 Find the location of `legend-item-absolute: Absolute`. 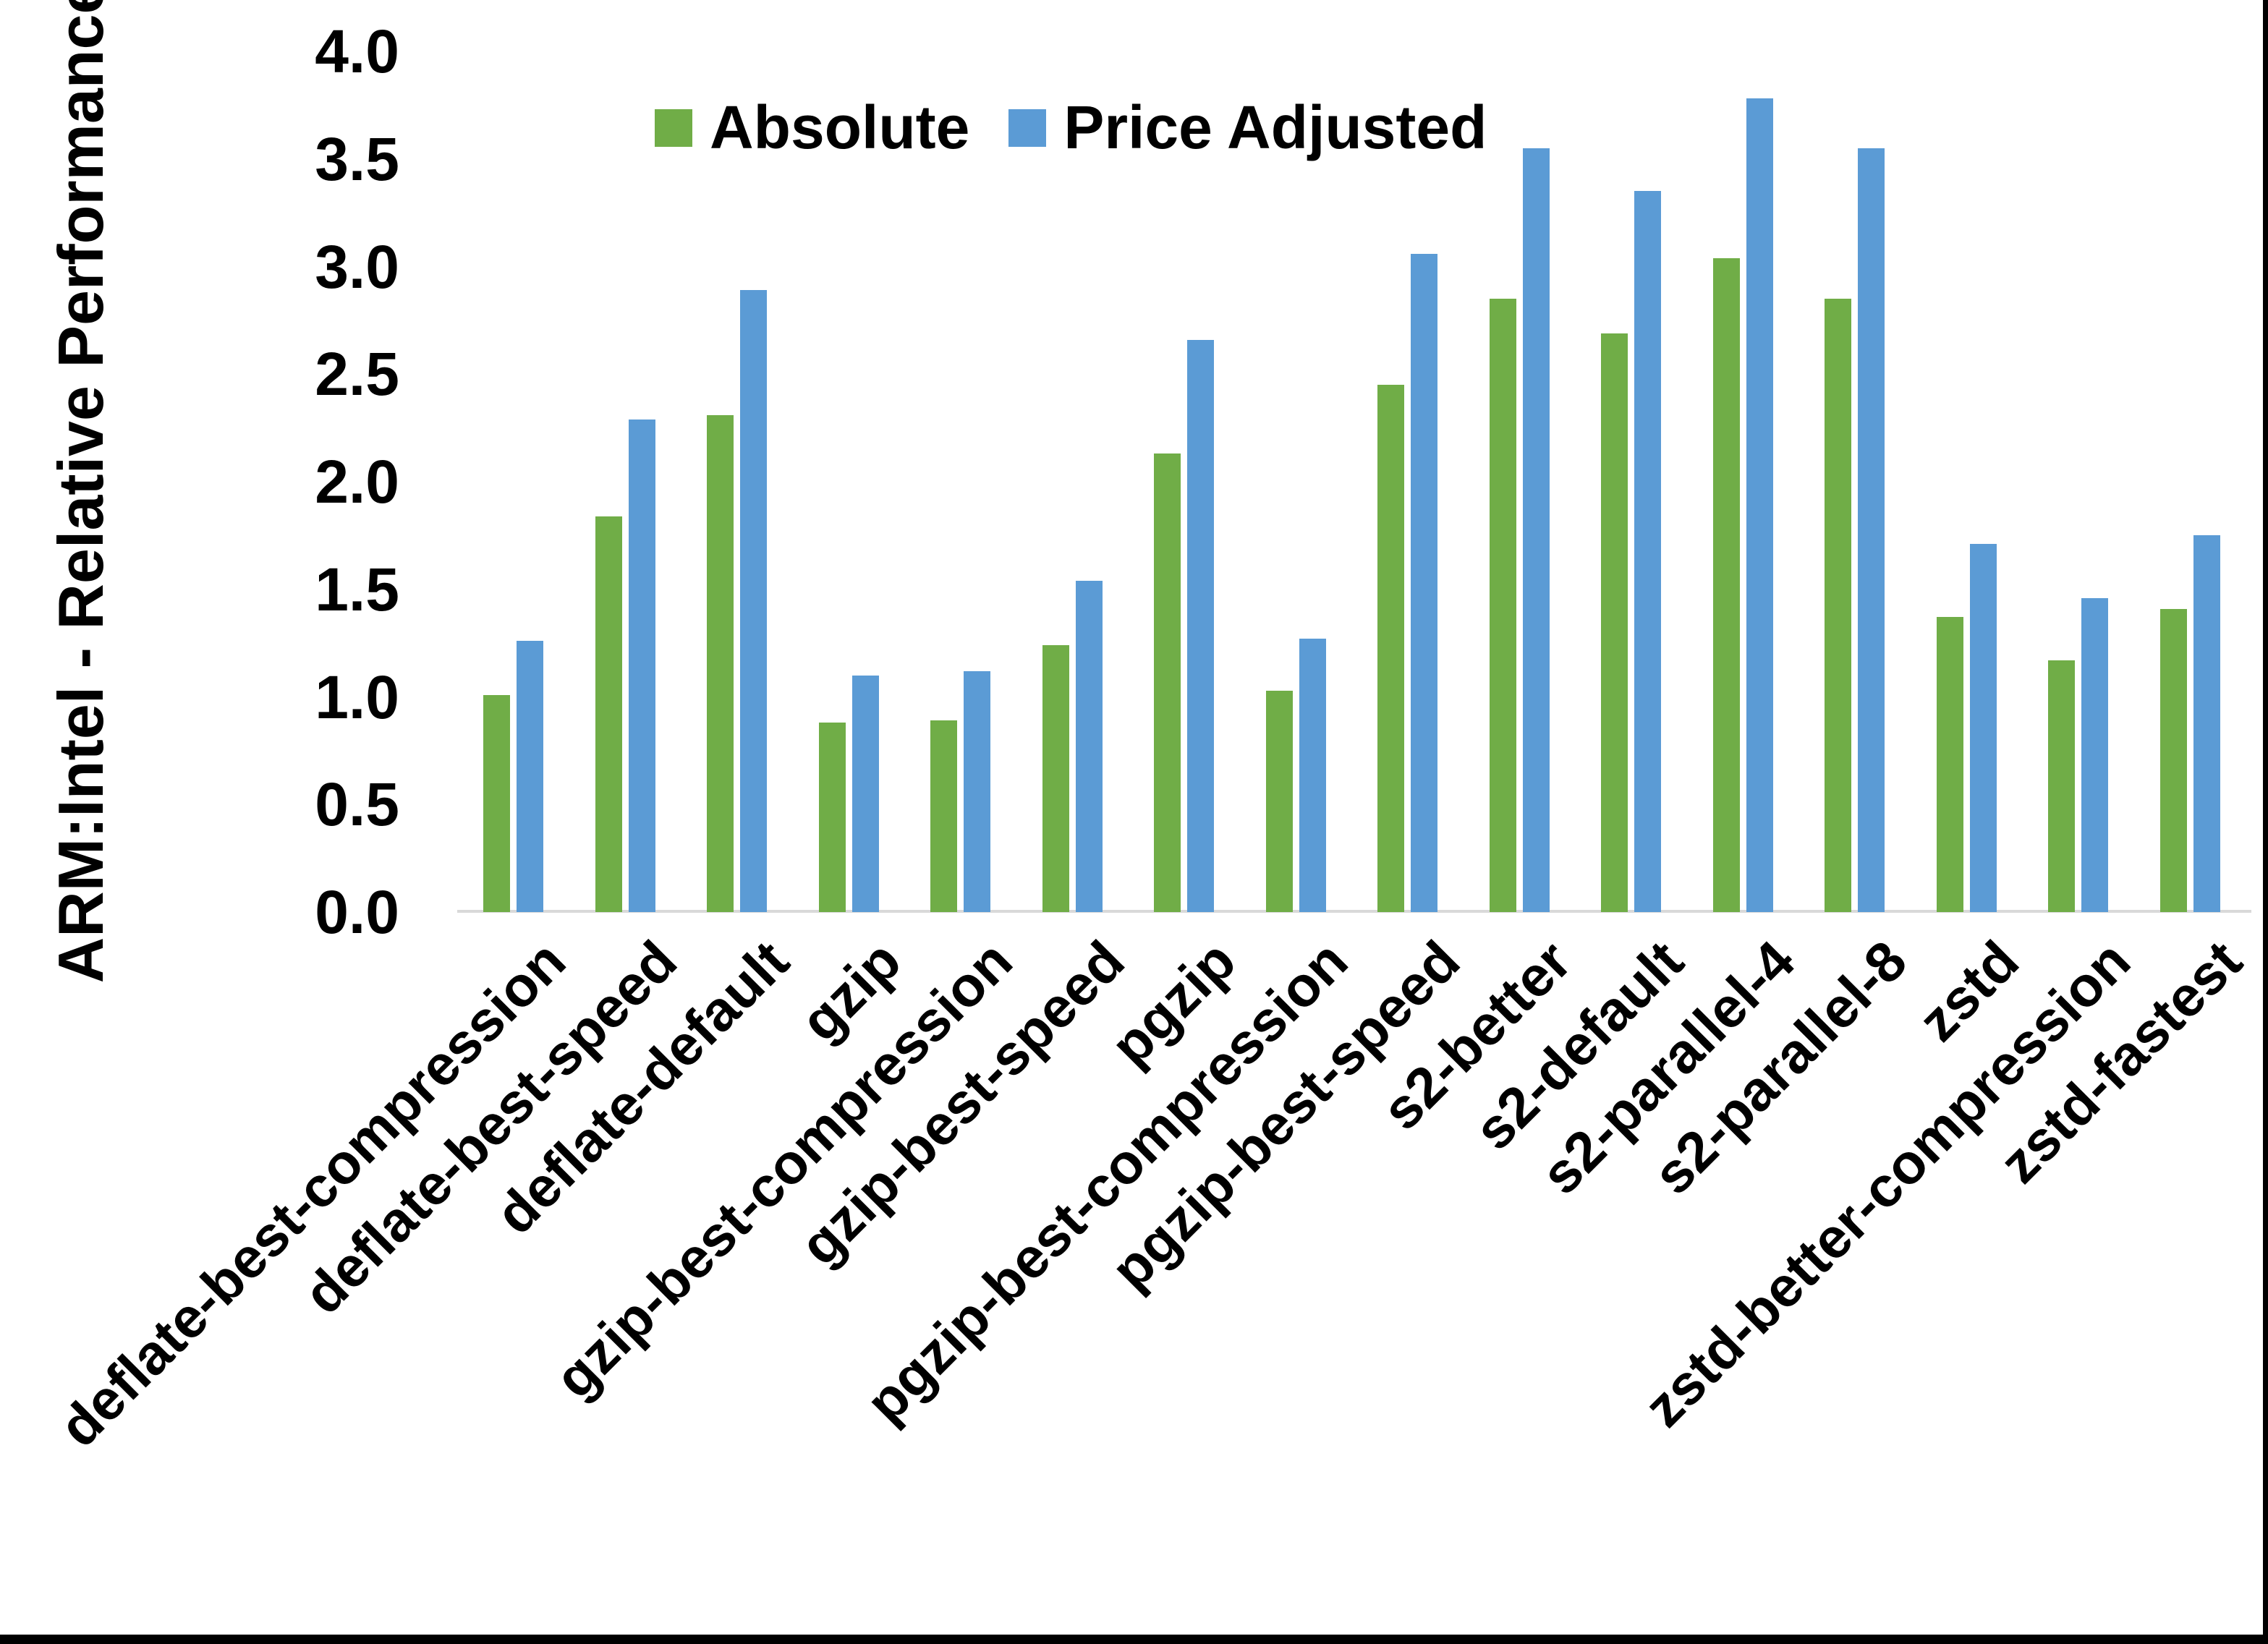

legend-item-absolute: Absolute is located at coordinates (812, 128).